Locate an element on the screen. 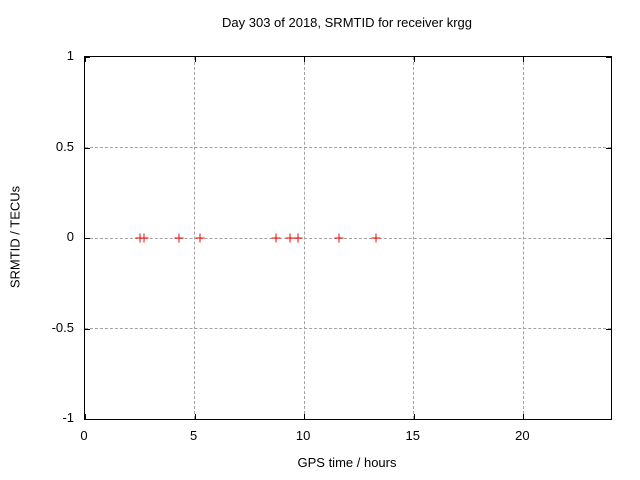 The height and width of the screenshot is (480, 640). y-tick-label: -1 is located at coordinates (68, 417).